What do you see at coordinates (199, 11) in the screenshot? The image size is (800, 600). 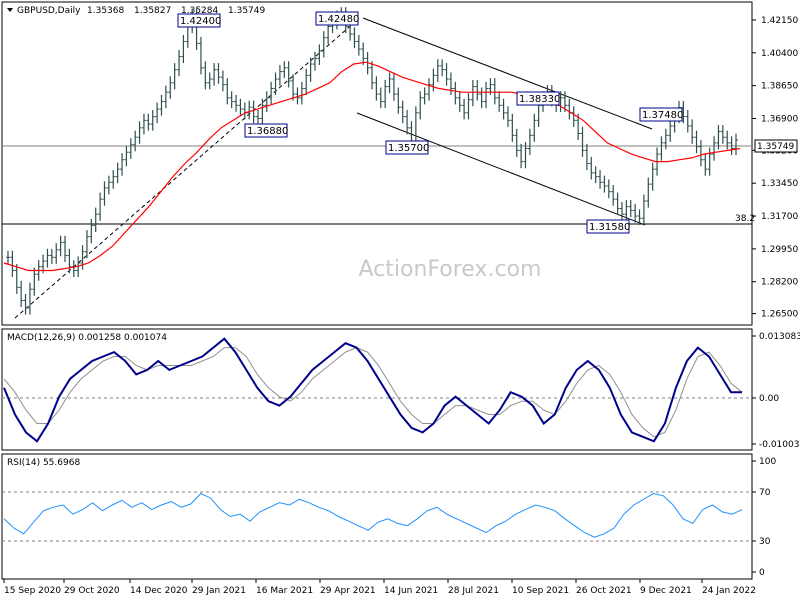 I see `low-value: 1.35284` at bounding box center [199, 11].